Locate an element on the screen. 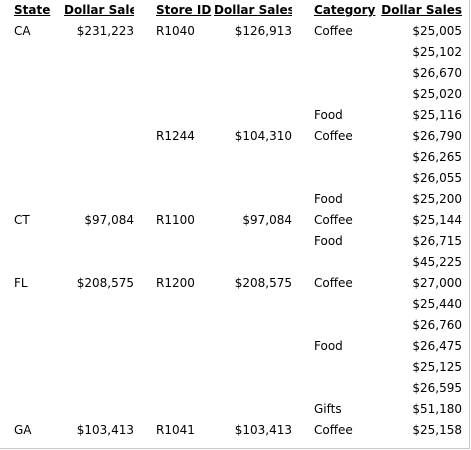  cell-category-dollar-sales: $25,125 is located at coordinates (437, 367).